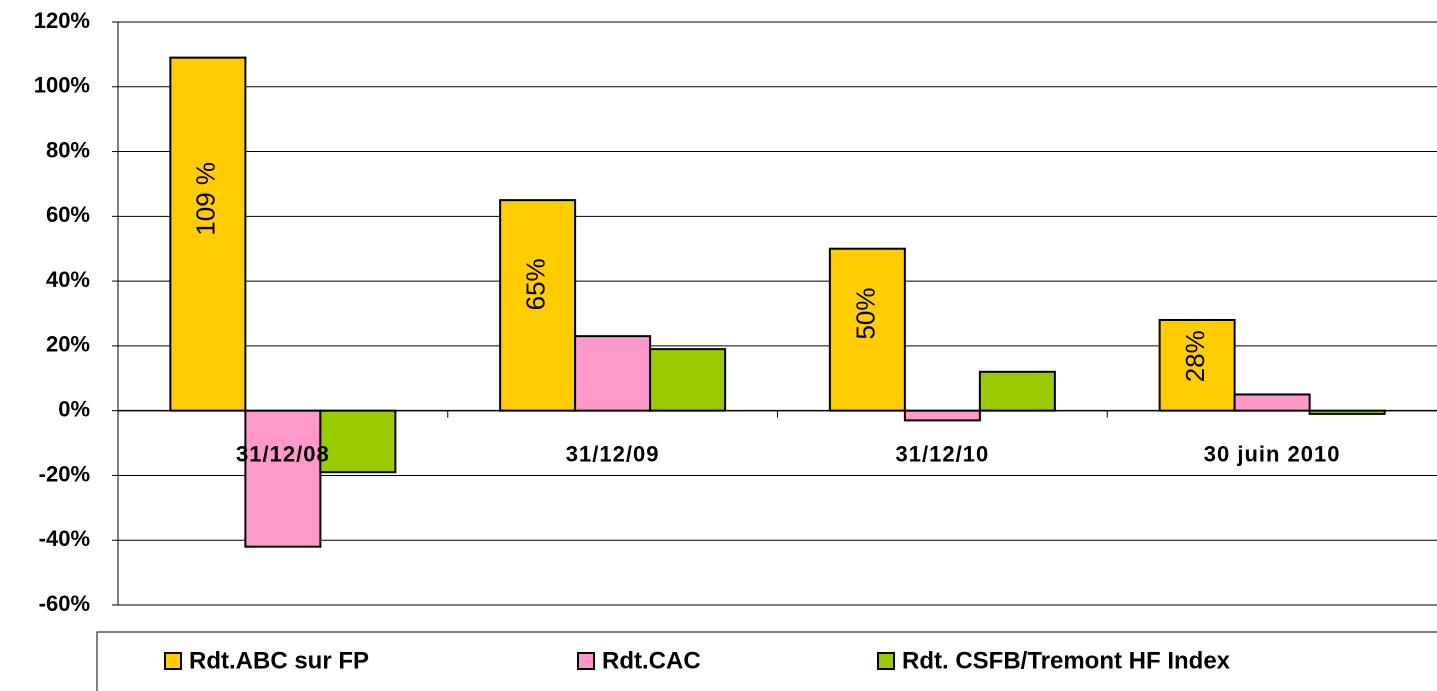 Image resolution: width=1437 pixels, height=691 pixels. I want to click on y-tick-label: -40%, so click(64, 538).